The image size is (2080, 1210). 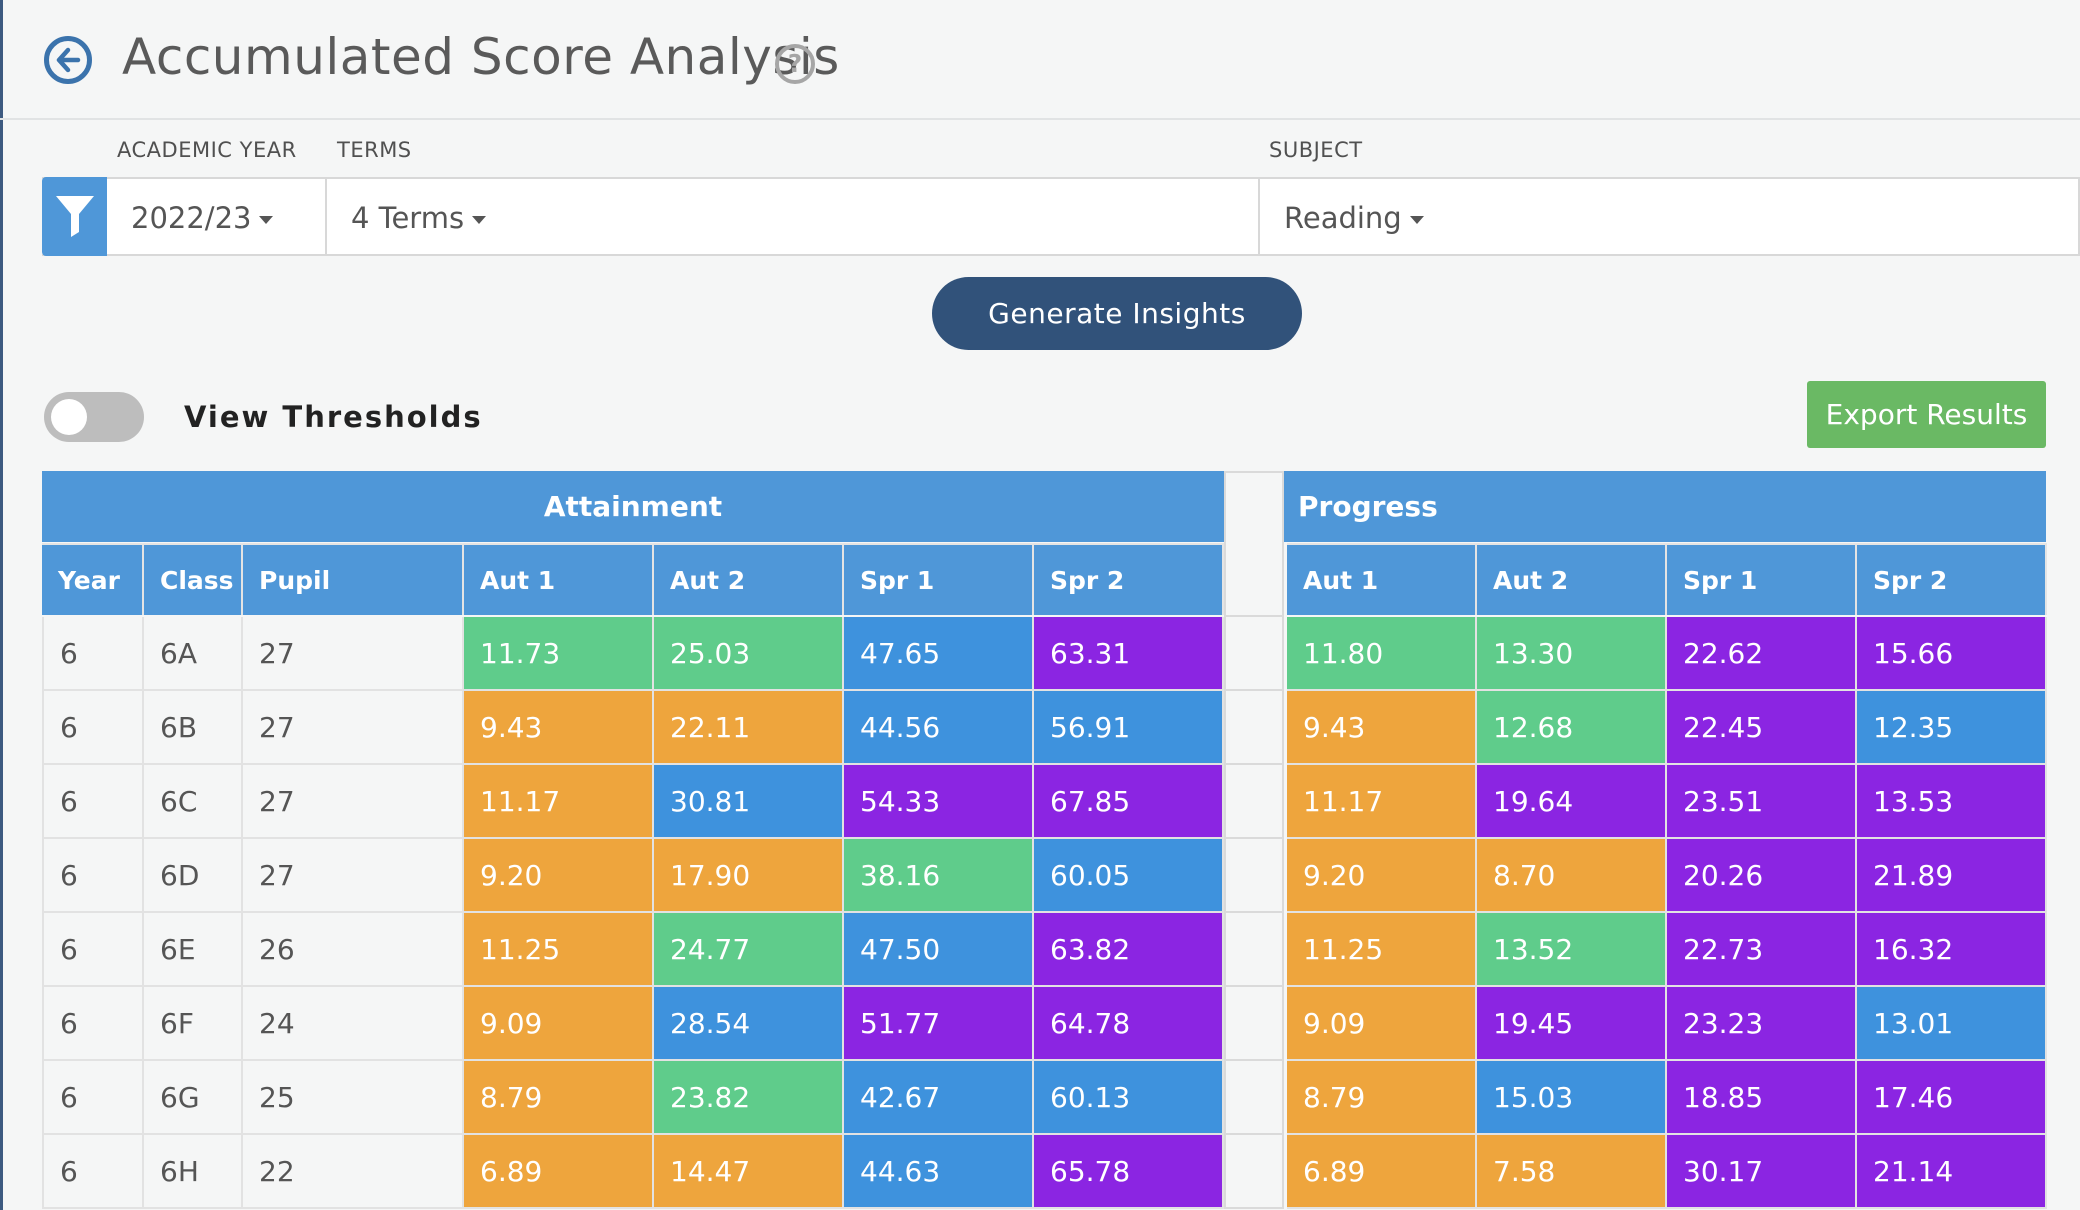 What do you see at coordinates (559, 1098) in the screenshot?
I see `attainment-score-cell: 8.79` at bounding box center [559, 1098].